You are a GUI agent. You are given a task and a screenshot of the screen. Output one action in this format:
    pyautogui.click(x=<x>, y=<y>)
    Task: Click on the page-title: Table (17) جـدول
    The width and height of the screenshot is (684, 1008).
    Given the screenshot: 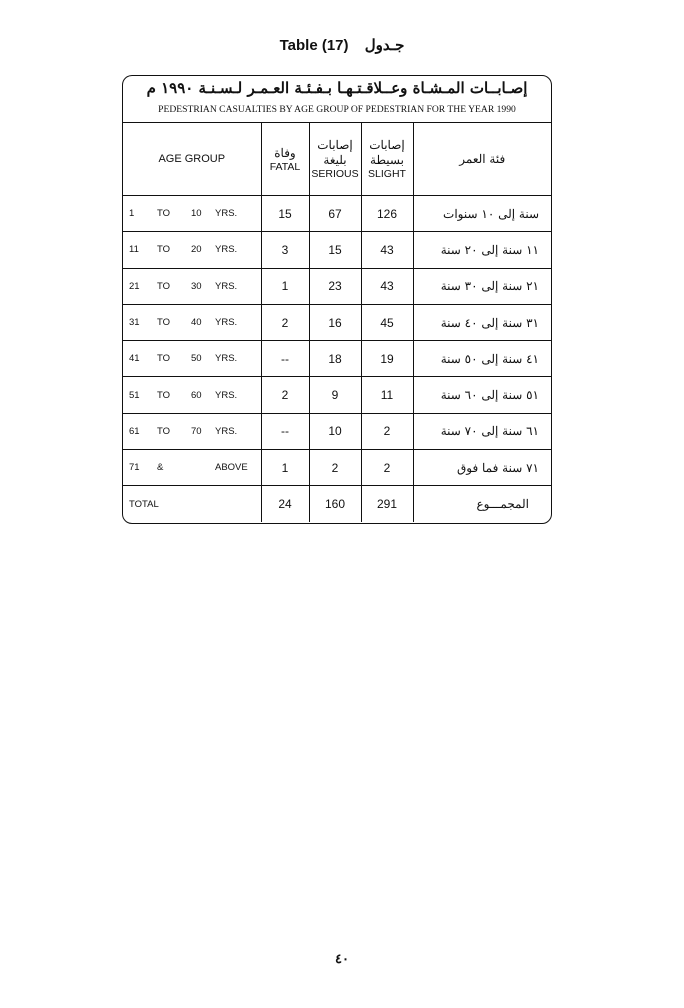 What is the action you would take?
    pyautogui.click(x=342, y=45)
    